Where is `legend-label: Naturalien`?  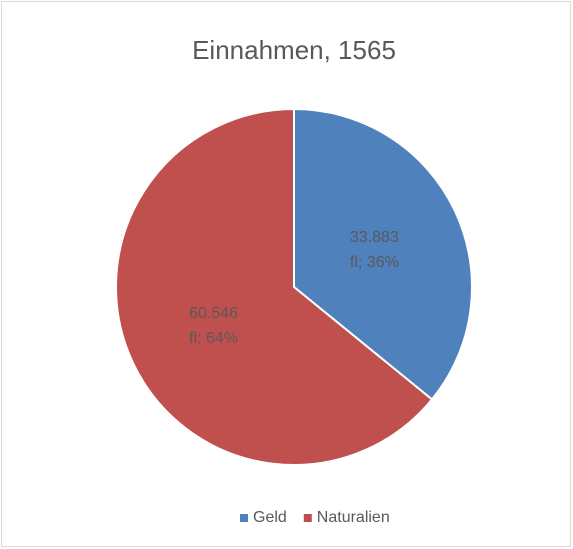 legend-label: Naturalien is located at coordinates (353, 517).